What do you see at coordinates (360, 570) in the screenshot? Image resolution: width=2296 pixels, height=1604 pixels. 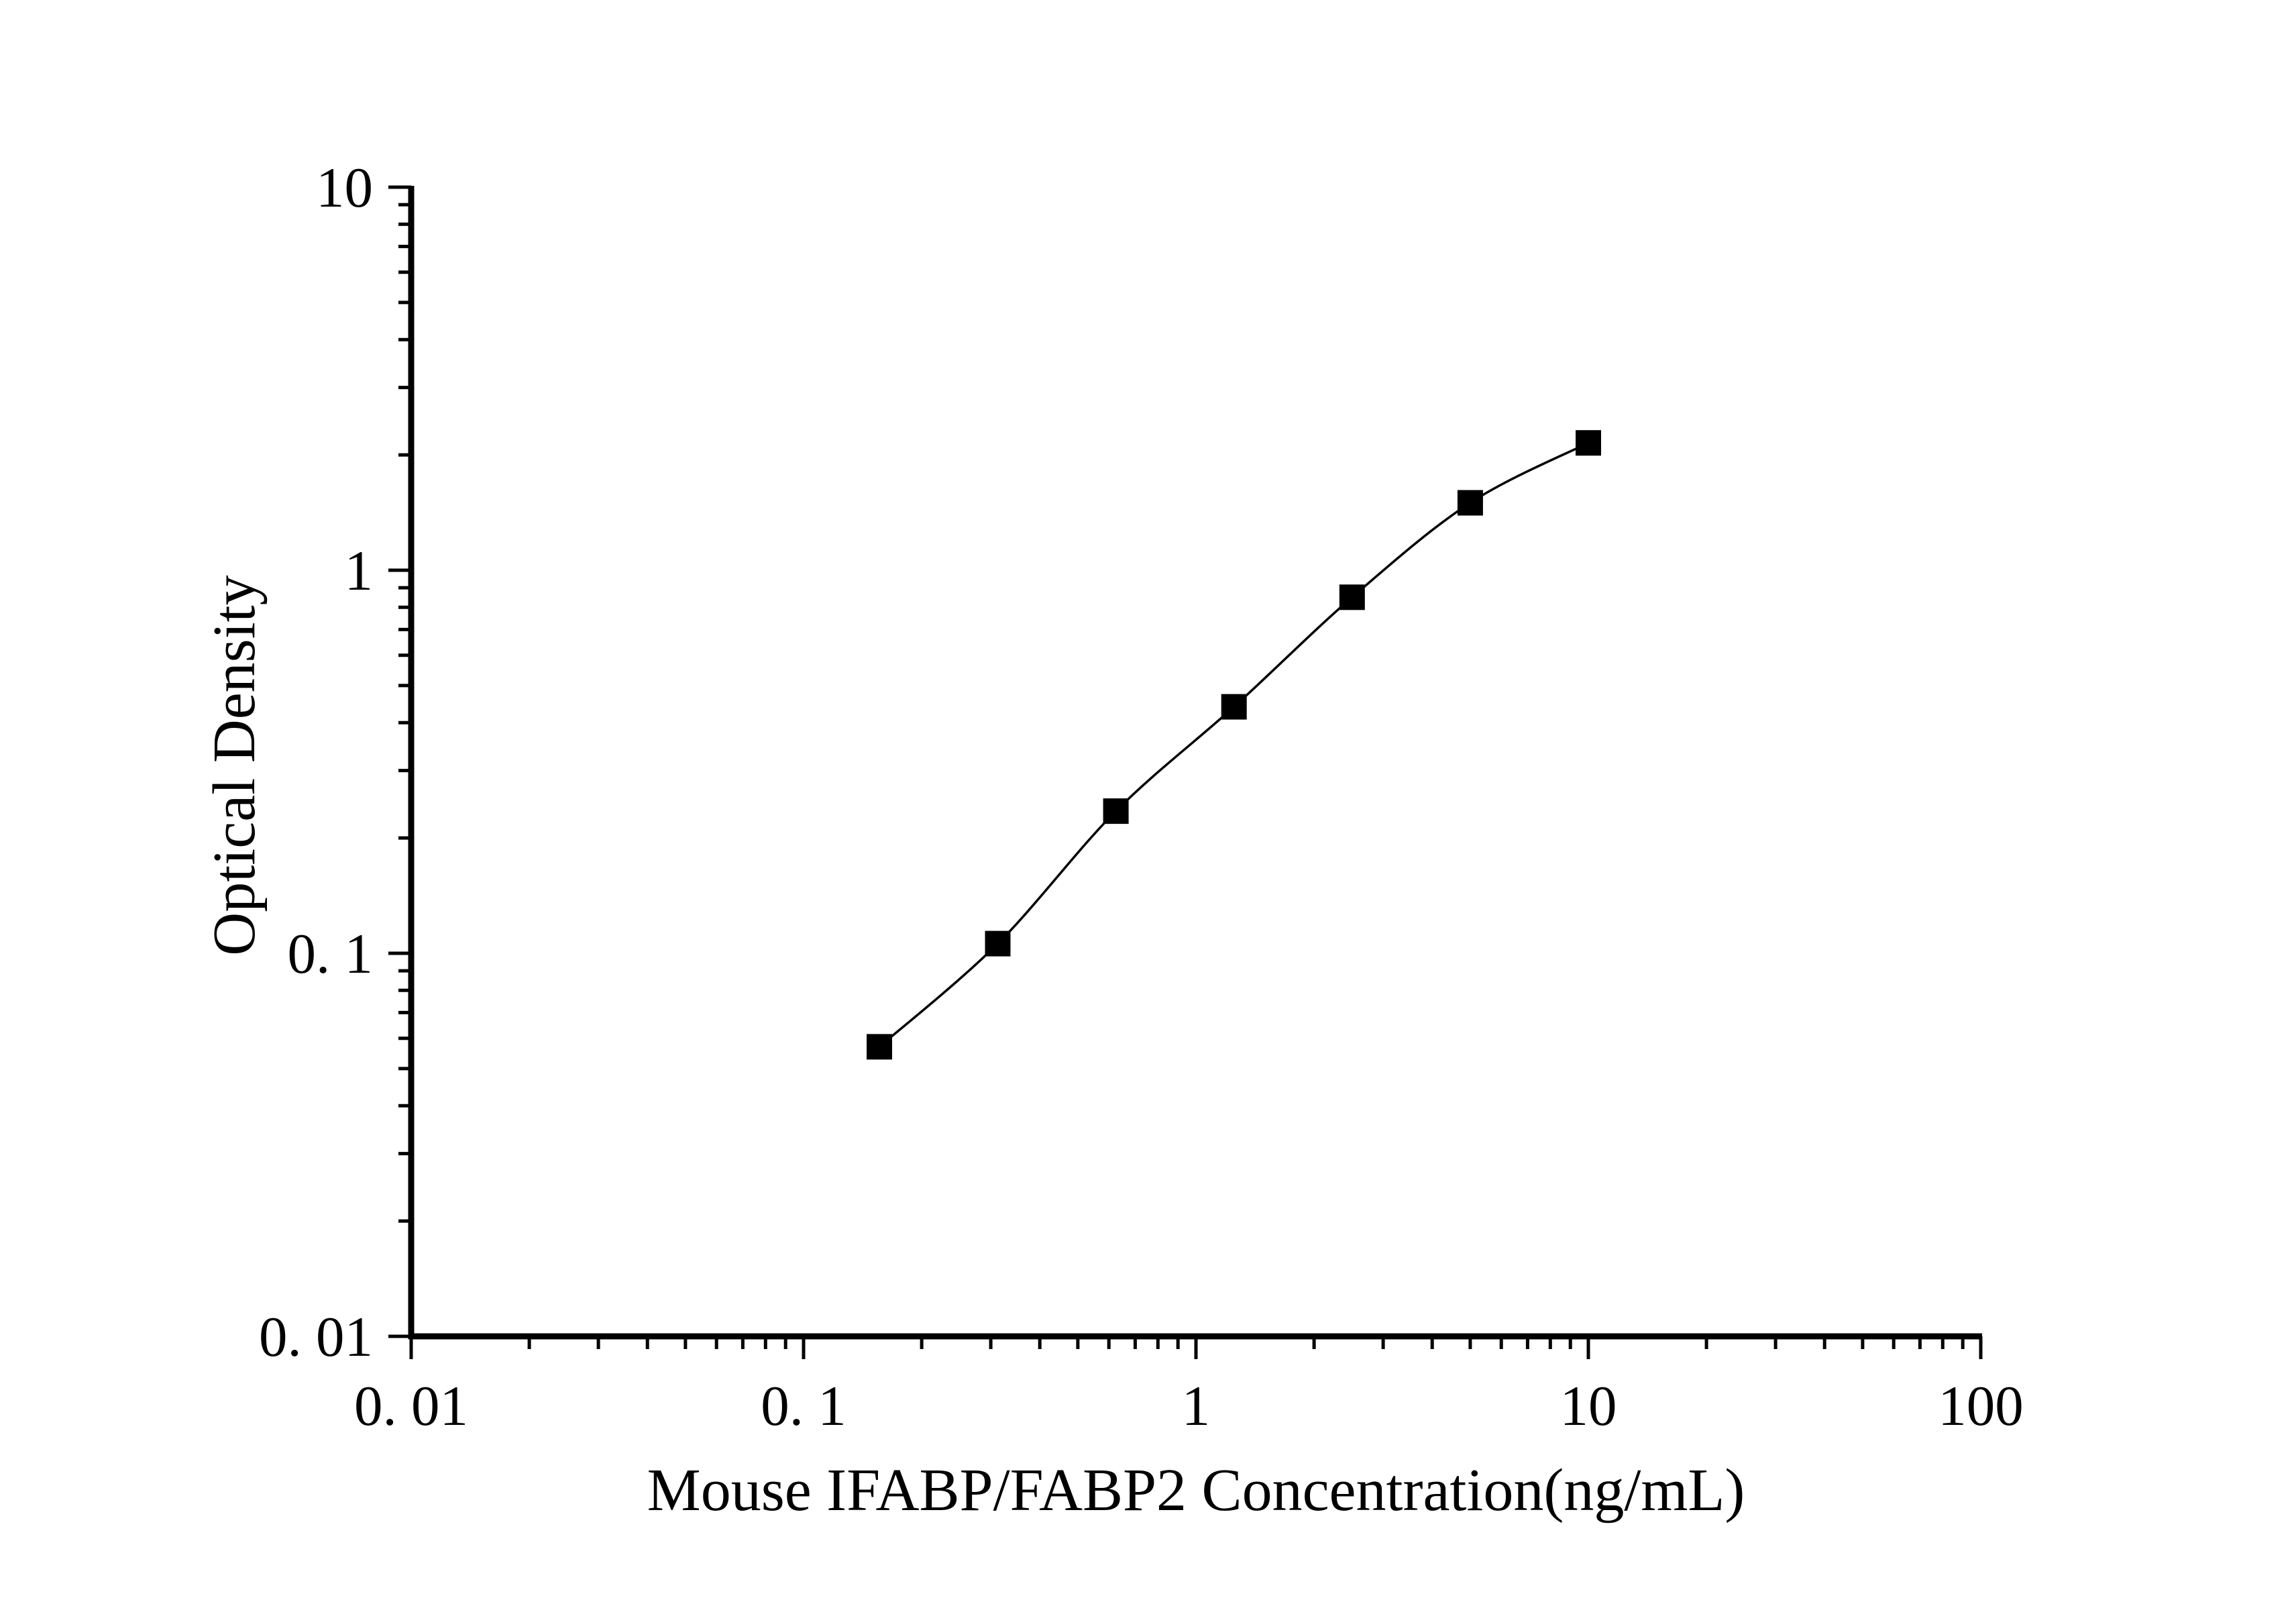 I see `y-tick-label: 1` at bounding box center [360, 570].